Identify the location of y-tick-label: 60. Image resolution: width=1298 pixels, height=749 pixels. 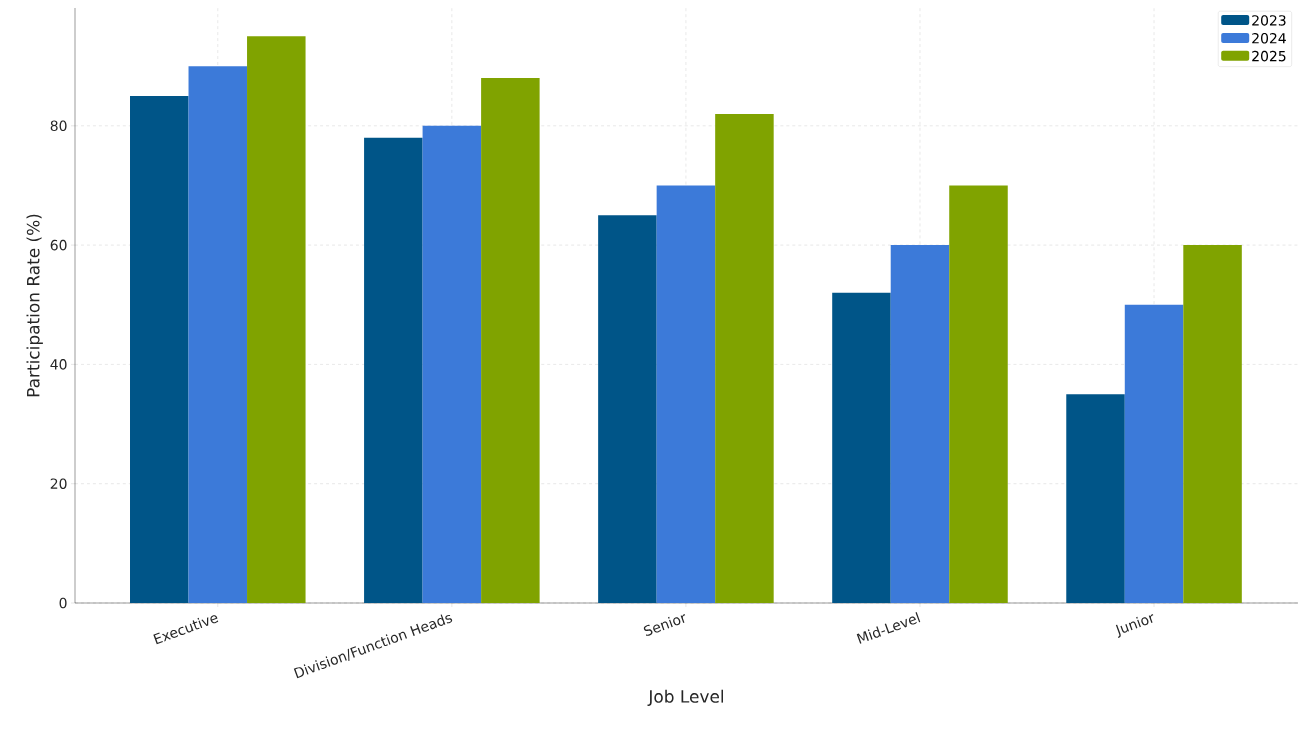
(58, 245).